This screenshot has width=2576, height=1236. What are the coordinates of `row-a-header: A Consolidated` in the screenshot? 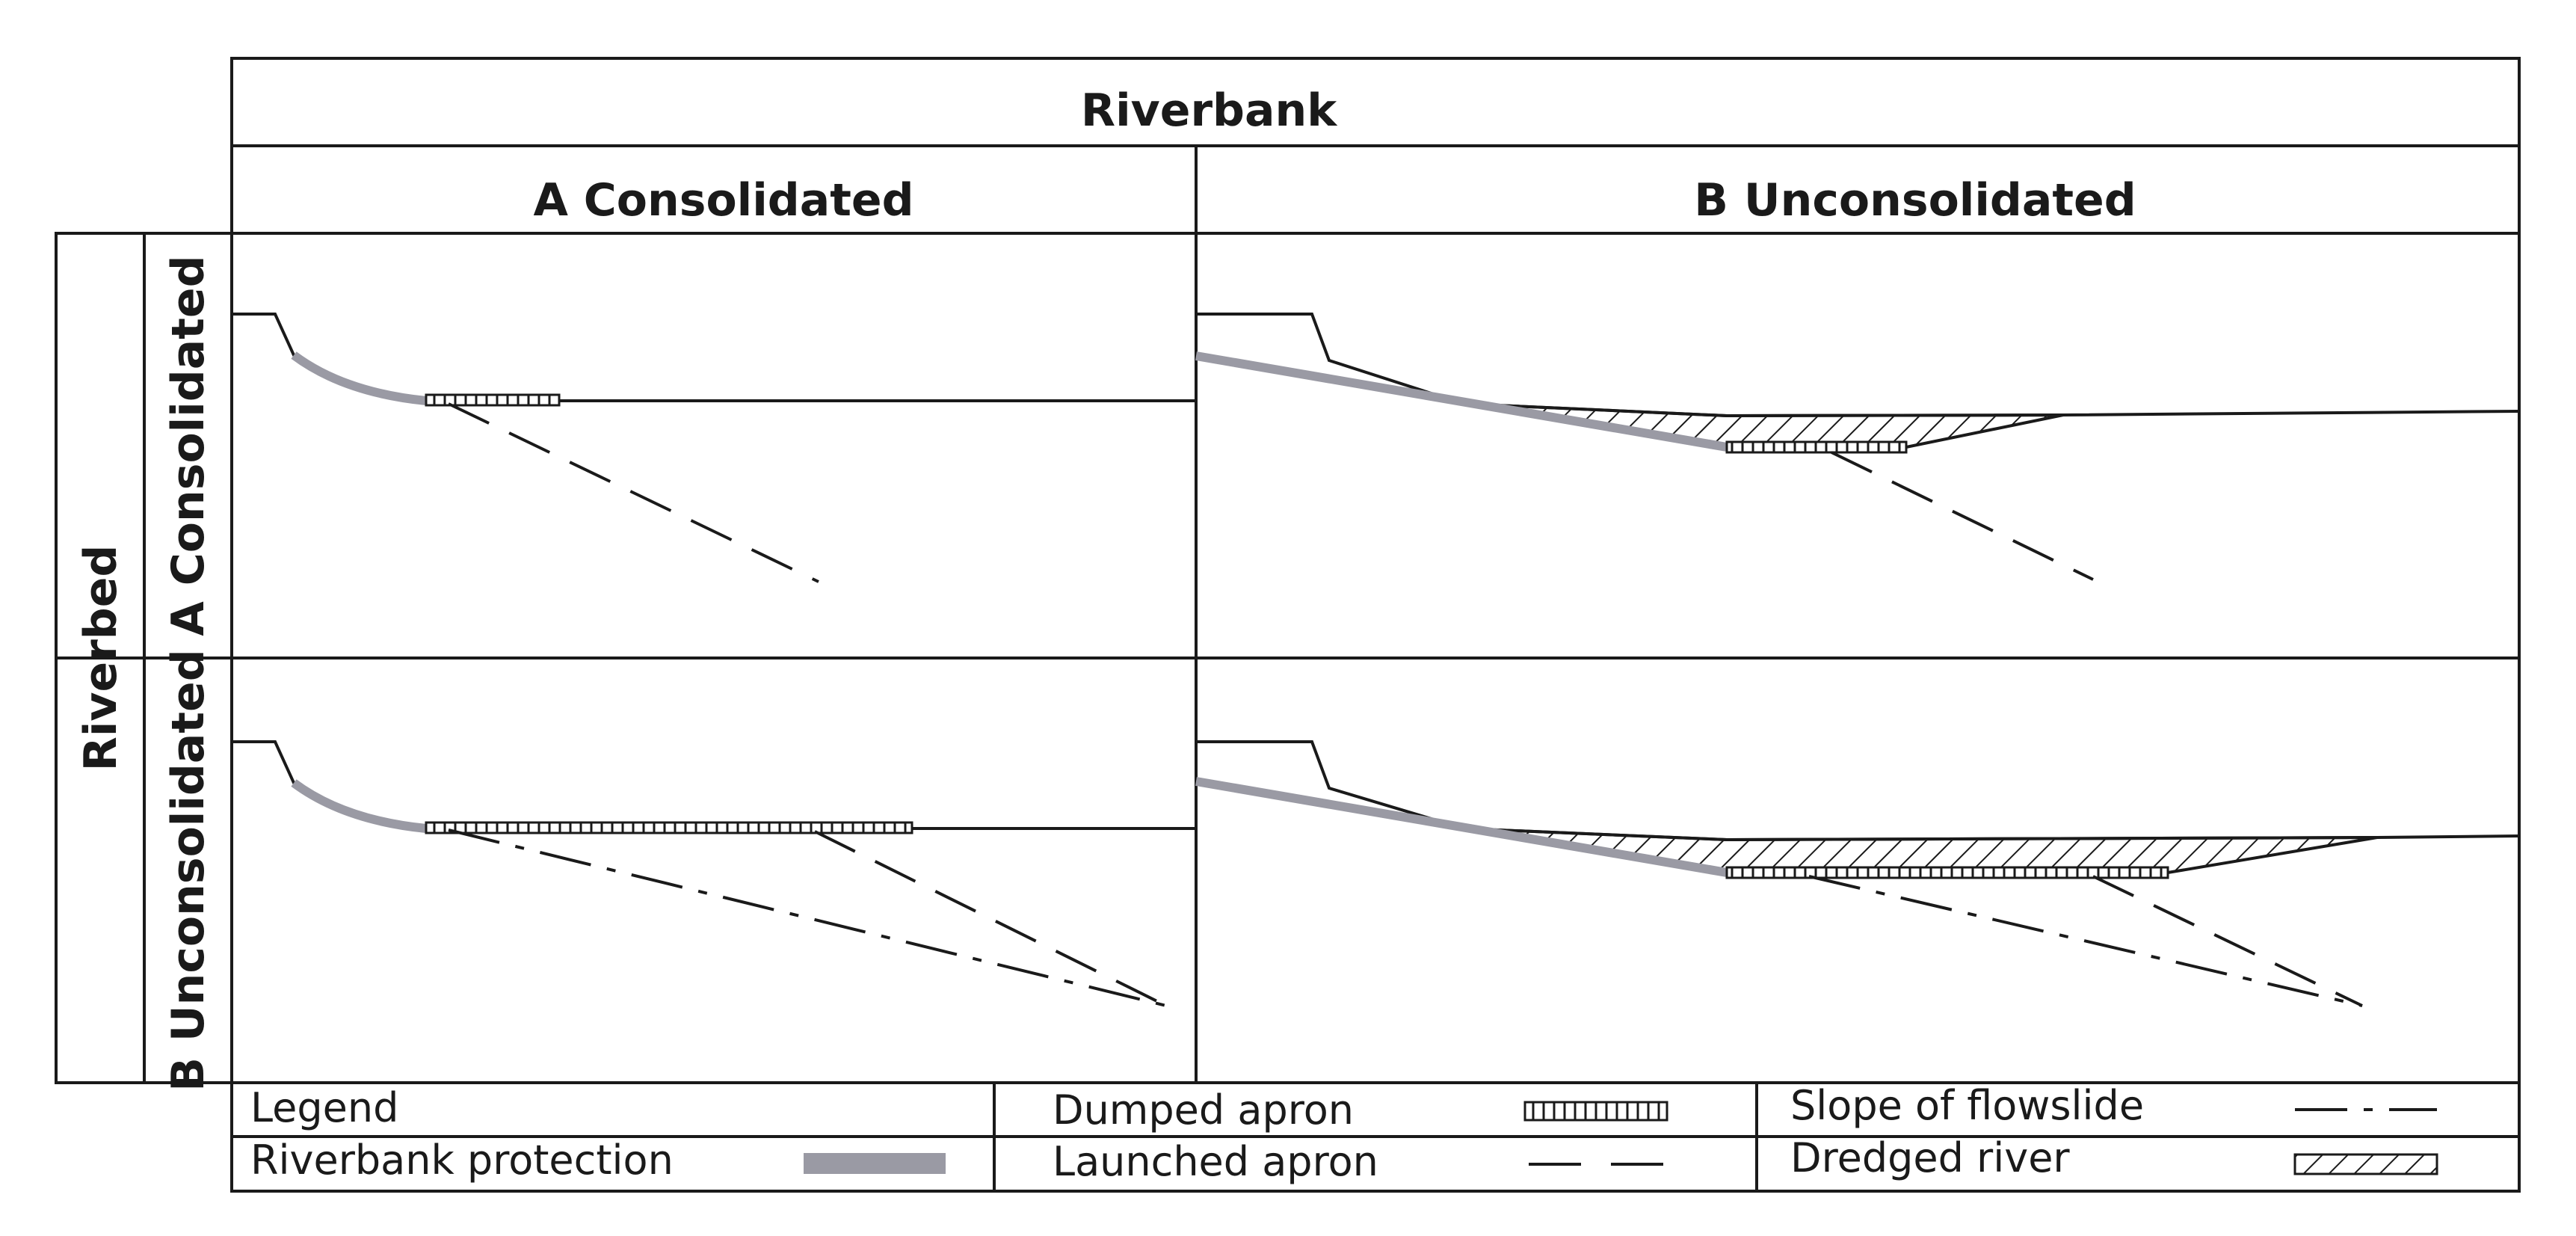 It's located at (188, 445).